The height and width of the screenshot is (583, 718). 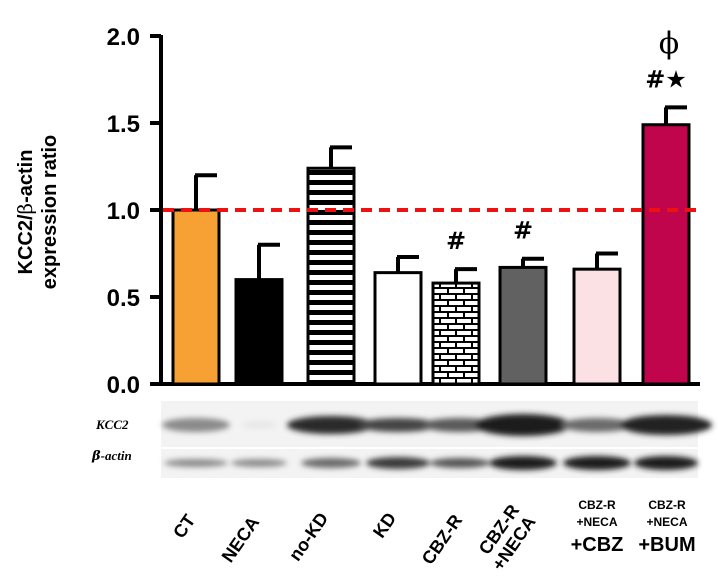 What do you see at coordinates (196, 425) in the screenshot?
I see `kcc2-band-ct` at bounding box center [196, 425].